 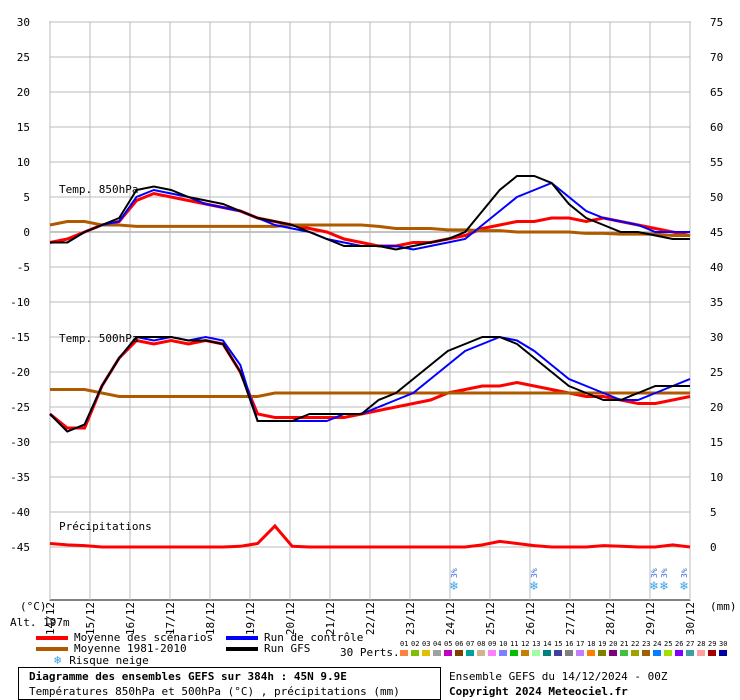 I want to click on right-tick-label: 5, so click(x=713, y=512).